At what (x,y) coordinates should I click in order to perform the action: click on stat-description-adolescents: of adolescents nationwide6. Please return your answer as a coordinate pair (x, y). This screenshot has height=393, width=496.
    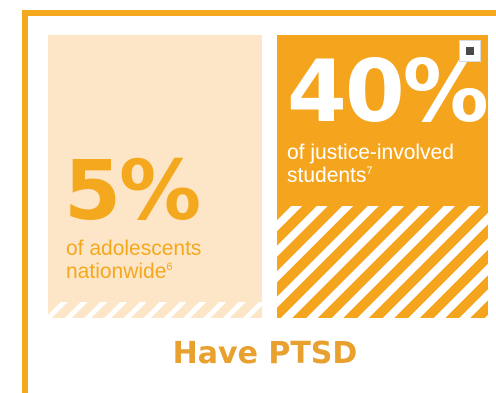
    Looking at the image, I should click on (161, 260).